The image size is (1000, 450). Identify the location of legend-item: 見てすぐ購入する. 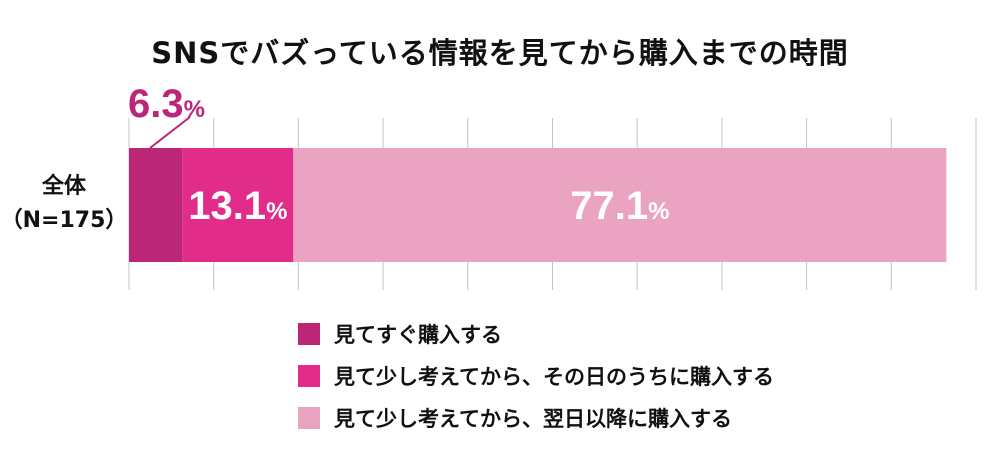
(536, 334).